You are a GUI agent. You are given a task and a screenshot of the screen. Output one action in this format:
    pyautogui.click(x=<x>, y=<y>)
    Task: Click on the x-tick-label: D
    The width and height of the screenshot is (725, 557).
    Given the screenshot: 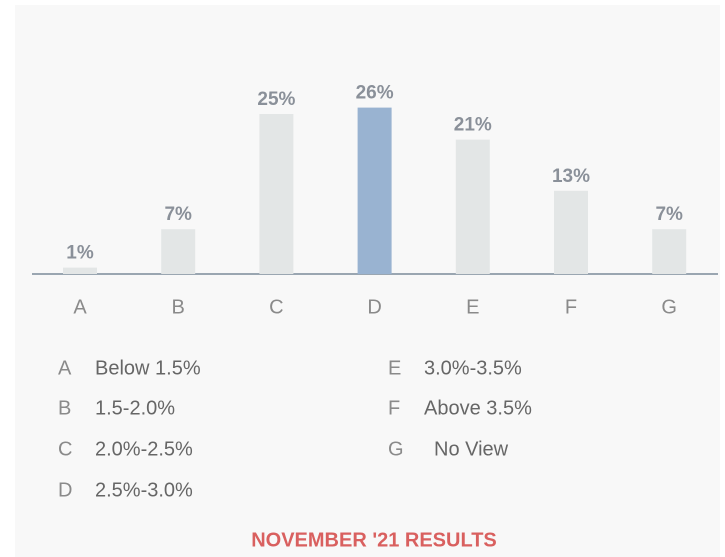 What is the action you would take?
    pyautogui.click(x=374, y=307)
    